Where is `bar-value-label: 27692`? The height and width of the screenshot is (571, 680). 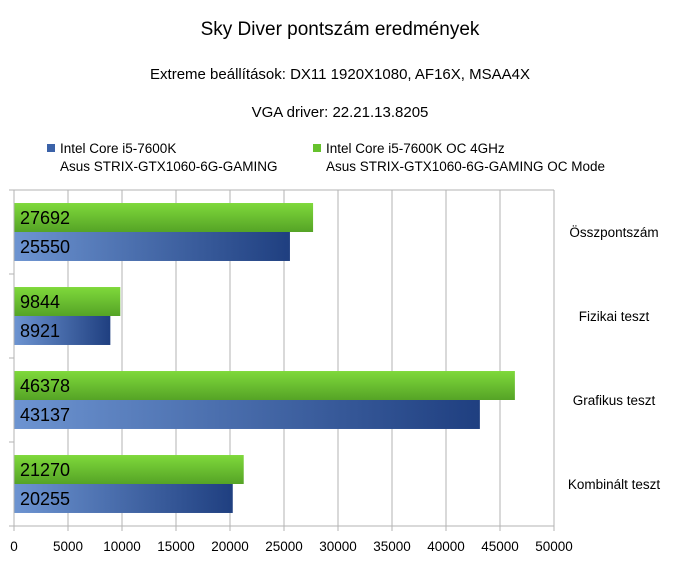 bar-value-label: 27692 is located at coordinates (45, 218).